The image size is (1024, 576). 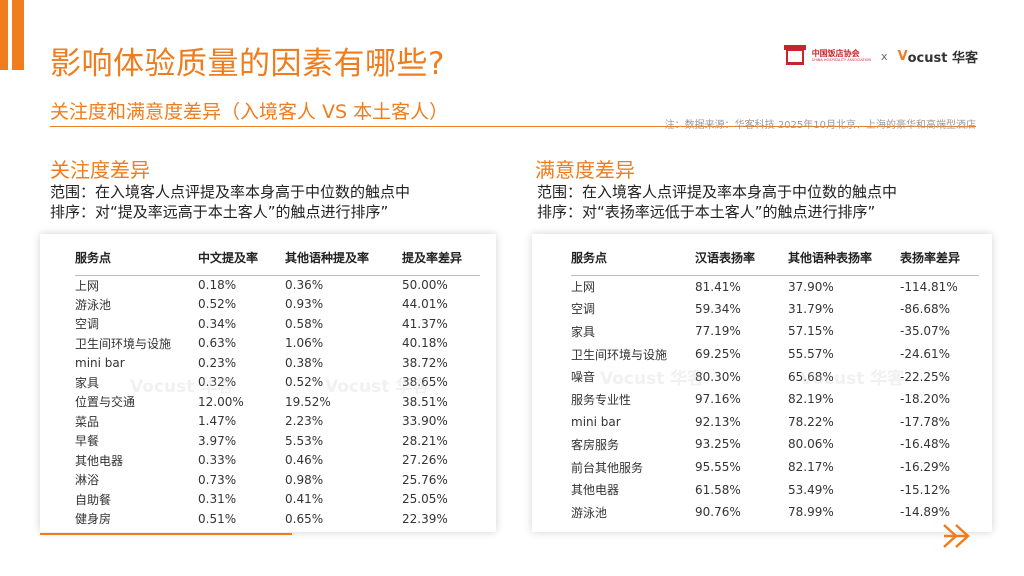 What do you see at coordinates (775, 354) in the screenshot?
I see `table-row: 卫生间环境与设施 69.25% 55.57% -24.61%` at bounding box center [775, 354].